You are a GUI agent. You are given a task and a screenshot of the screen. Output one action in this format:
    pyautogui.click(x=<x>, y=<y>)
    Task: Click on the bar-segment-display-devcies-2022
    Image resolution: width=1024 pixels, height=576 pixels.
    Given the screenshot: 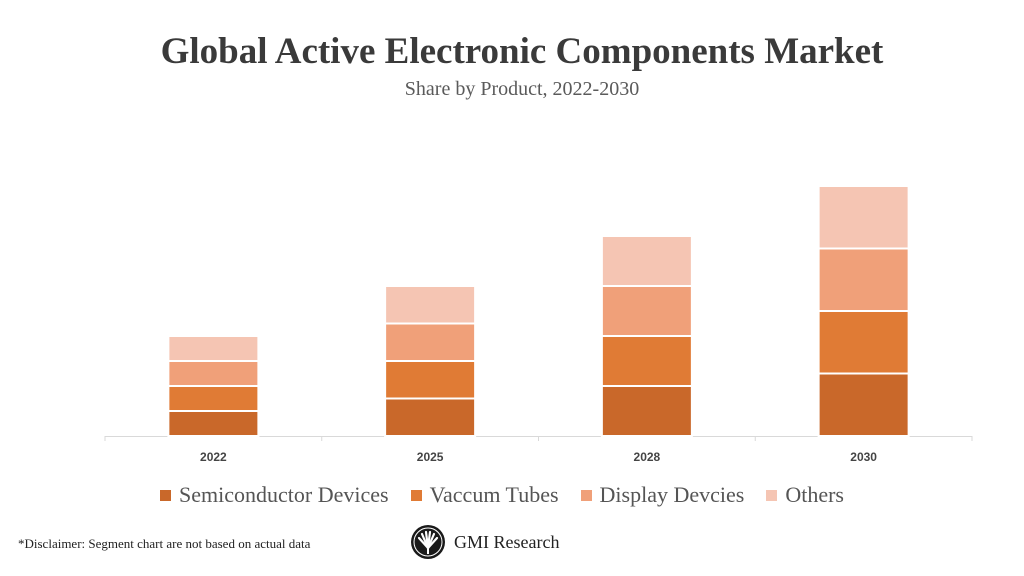 What is the action you would take?
    pyautogui.click(x=213, y=373)
    